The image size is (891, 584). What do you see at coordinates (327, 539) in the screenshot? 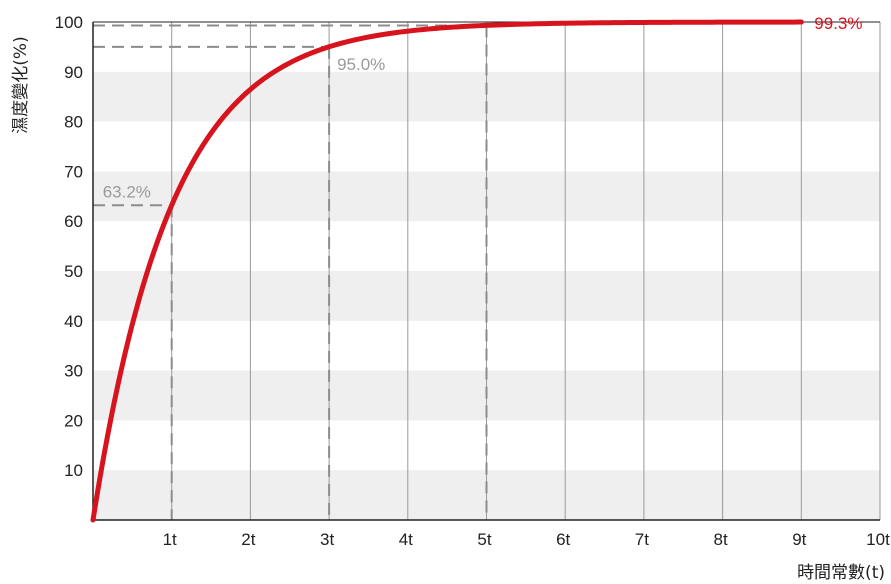
I see `x-tick-3t: 3t` at bounding box center [327, 539].